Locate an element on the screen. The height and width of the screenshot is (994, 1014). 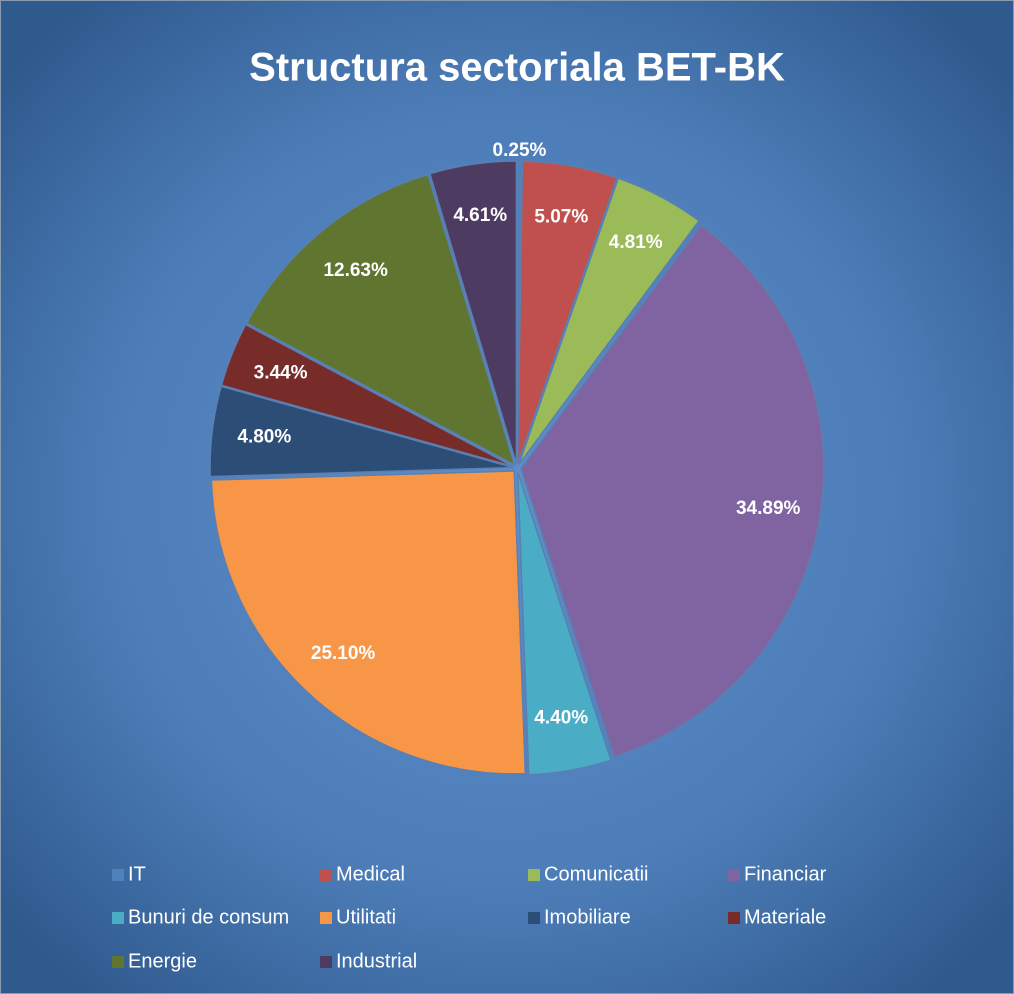
data-label: 4.40% is located at coordinates (561, 718).